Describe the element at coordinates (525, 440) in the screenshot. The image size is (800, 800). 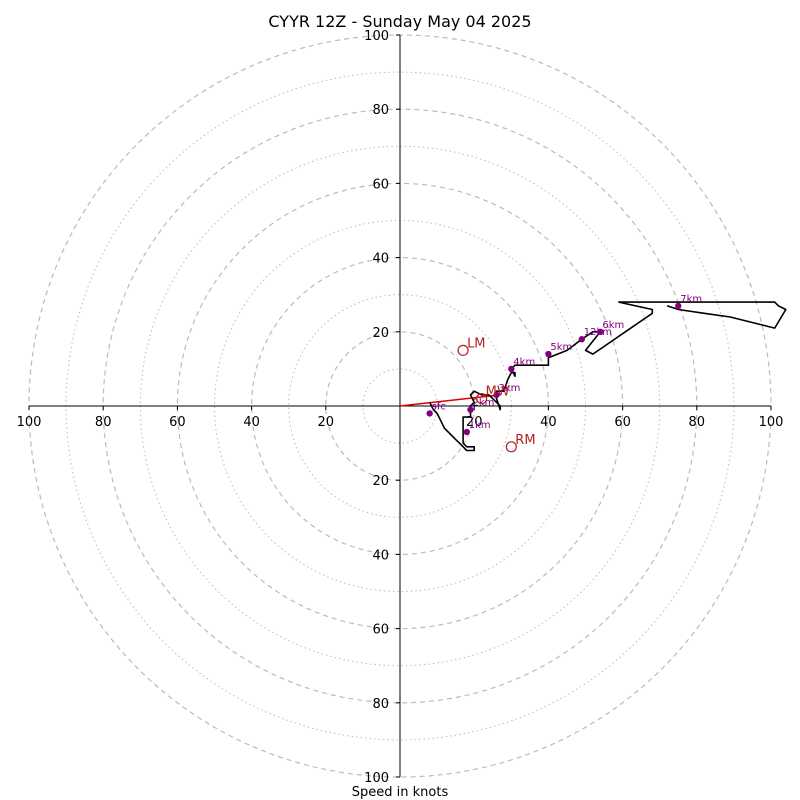
I see `storm-motion-label: RM` at that location.